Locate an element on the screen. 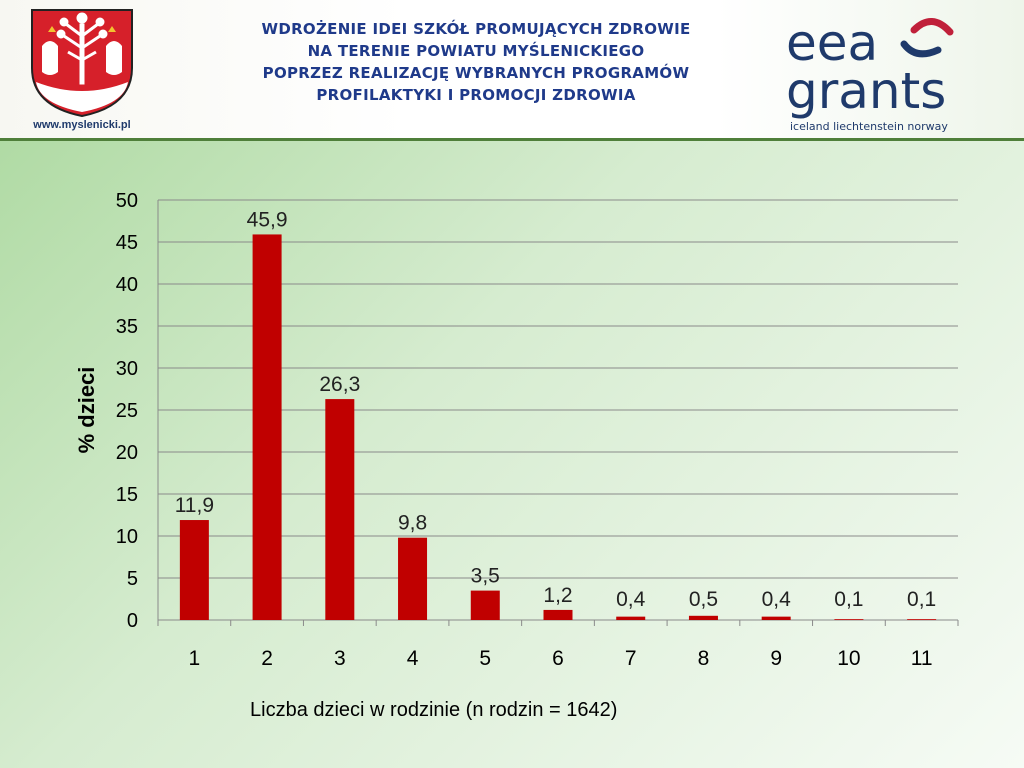  value-label: 0,5 is located at coordinates (703, 599).